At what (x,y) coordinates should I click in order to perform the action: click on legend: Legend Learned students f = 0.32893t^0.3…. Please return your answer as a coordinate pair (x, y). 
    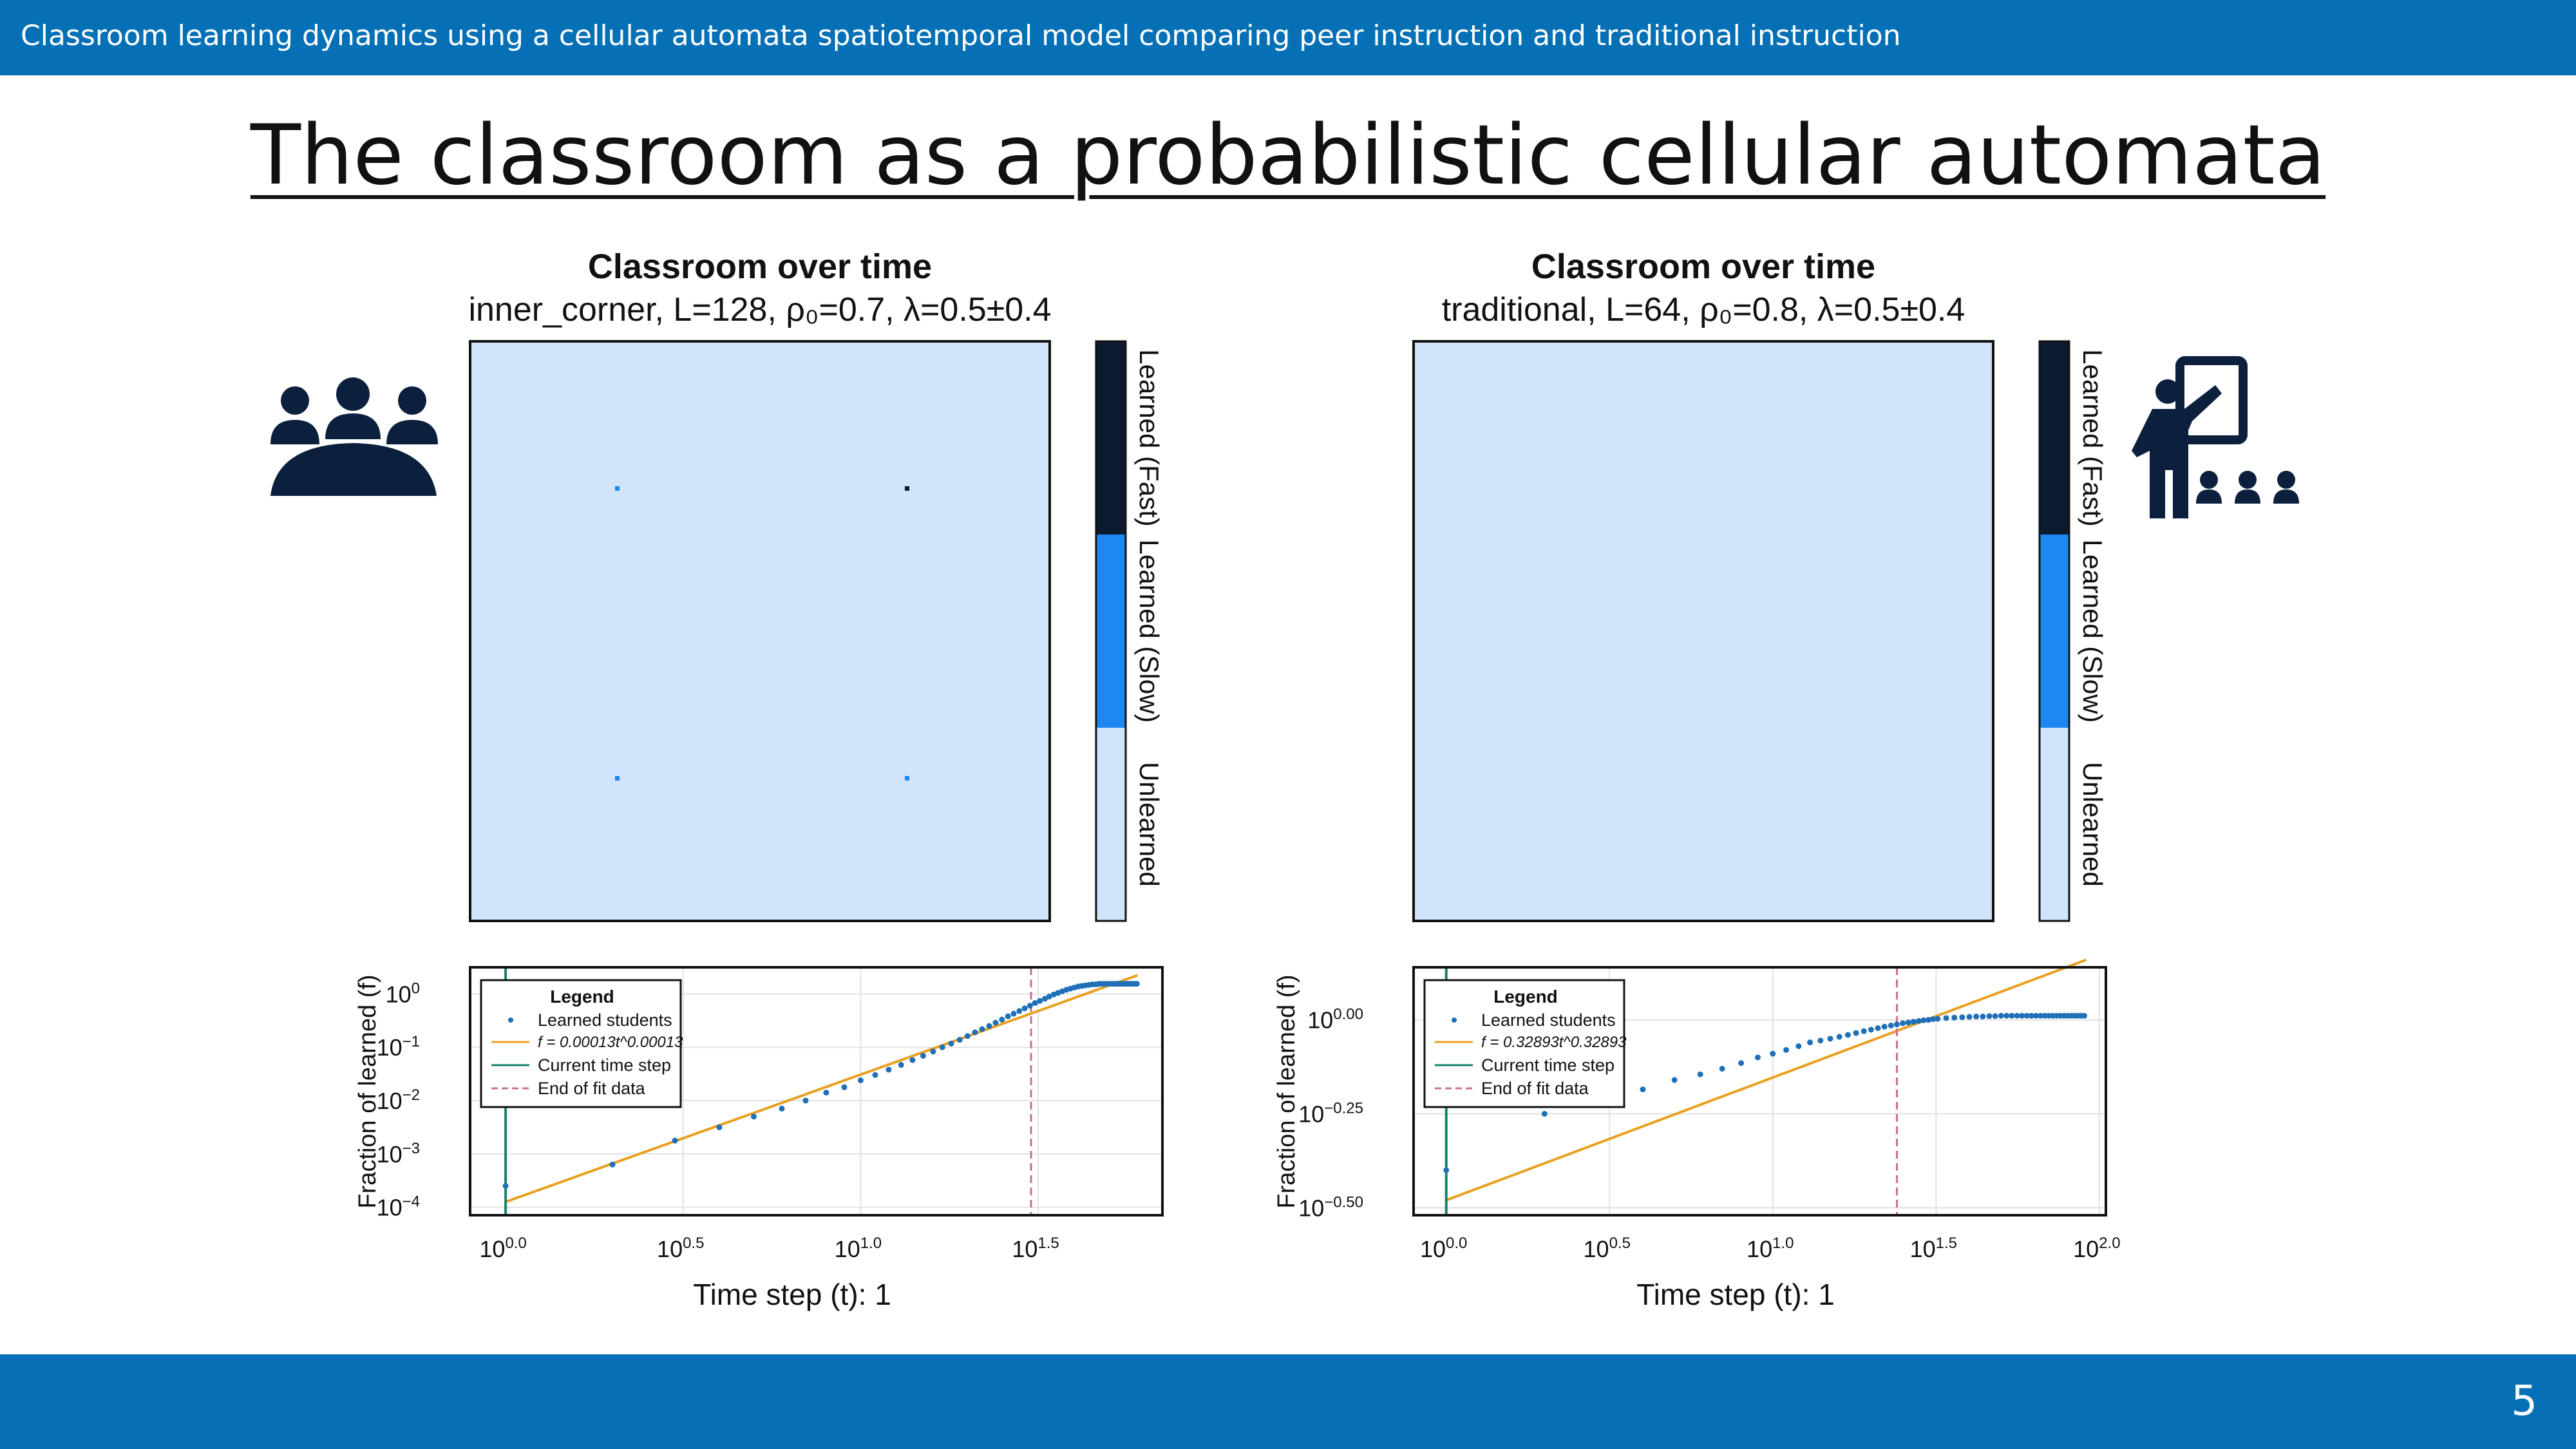
    Looking at the image, I should click on (1525, 1043).